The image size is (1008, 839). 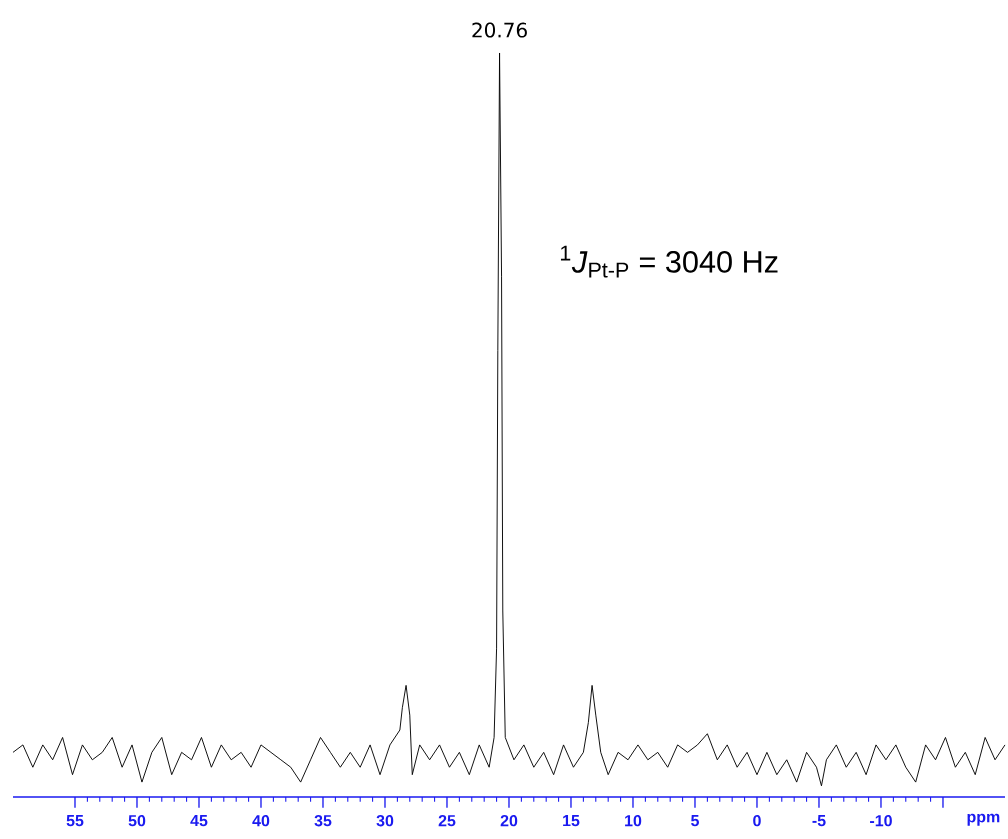 I want to click on x-axis-title: ppm, so click(x=983, y=819).